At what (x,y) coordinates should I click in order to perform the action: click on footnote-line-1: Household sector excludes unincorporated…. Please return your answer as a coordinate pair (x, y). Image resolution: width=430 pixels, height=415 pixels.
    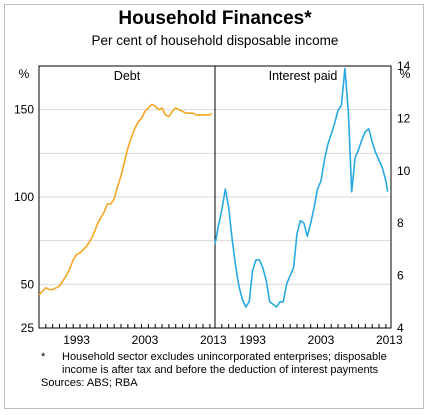
    Looking at the image, I should click on (224, 357).